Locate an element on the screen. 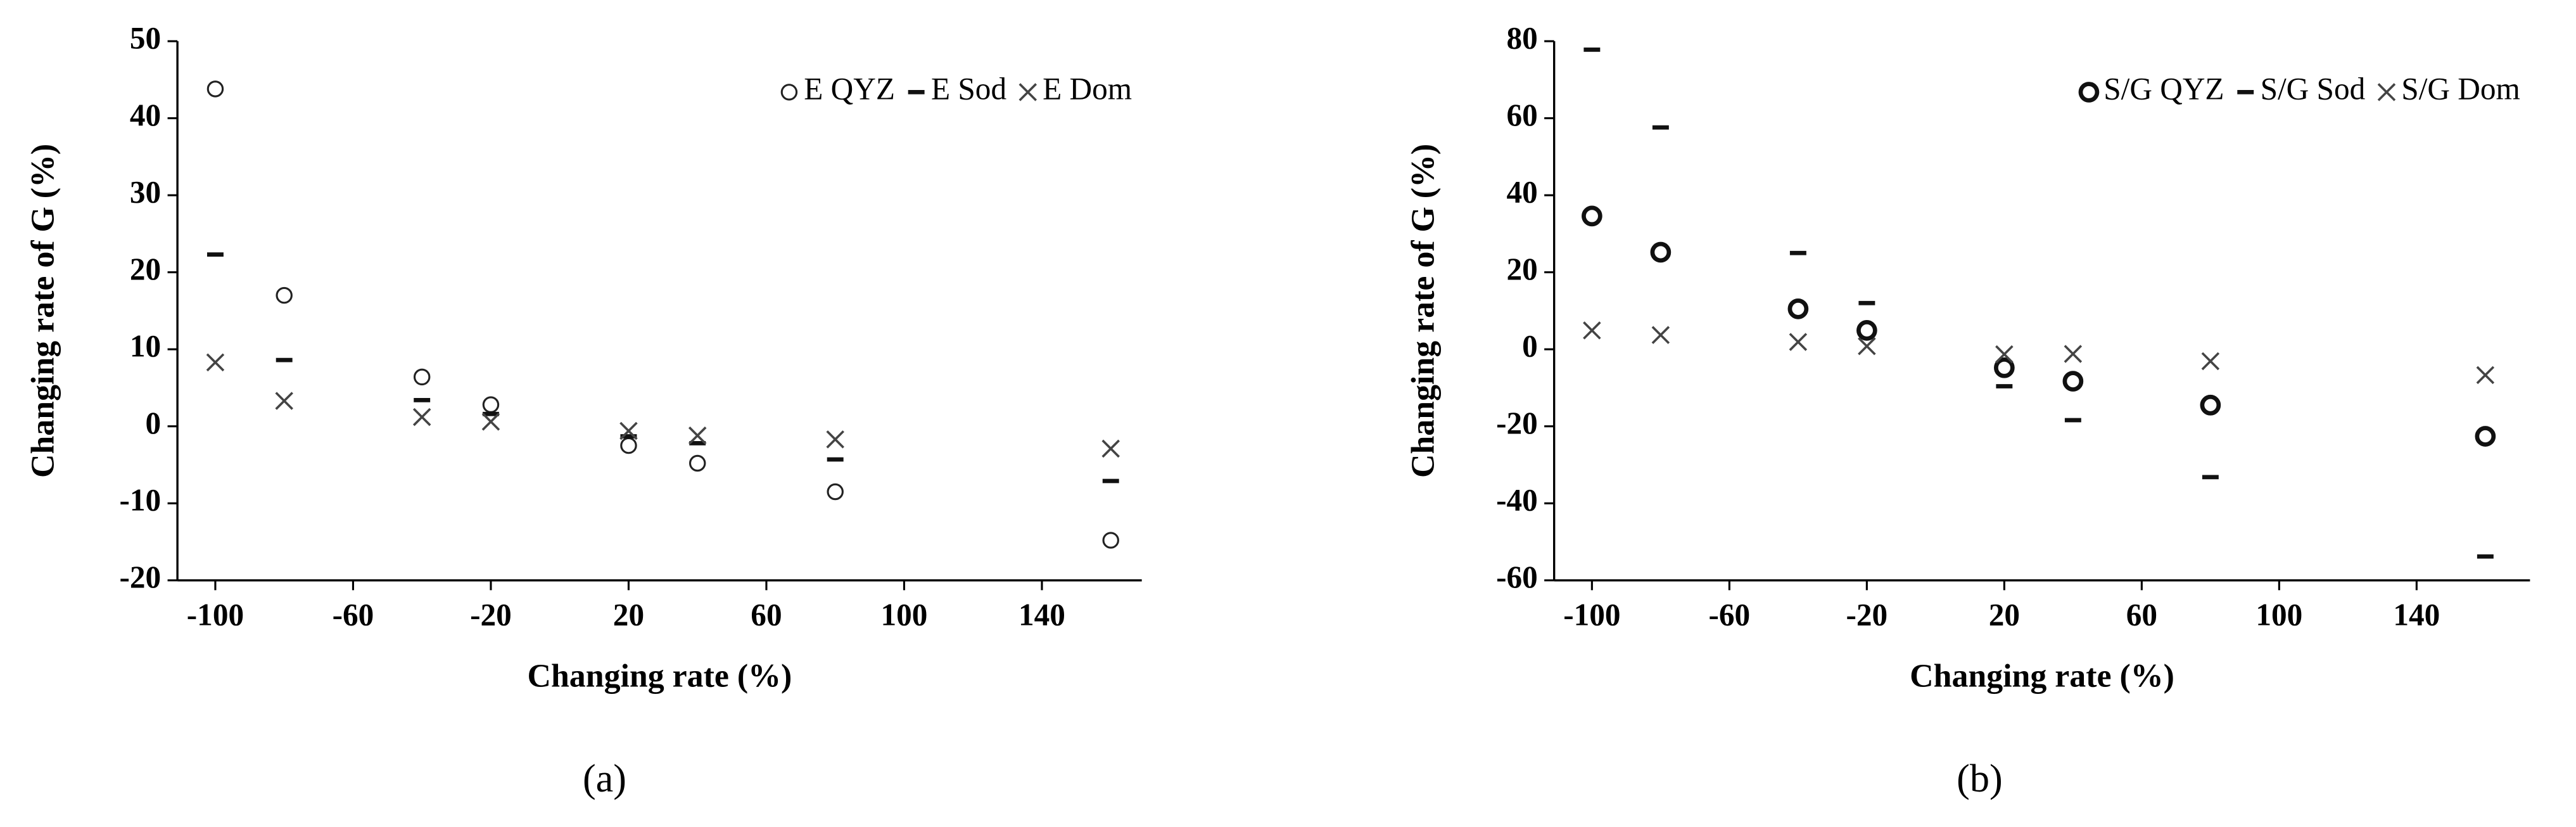 This screenshot has width=2576, height=827. legend-label: S/G Sod is located at coordinates (2313, 89).